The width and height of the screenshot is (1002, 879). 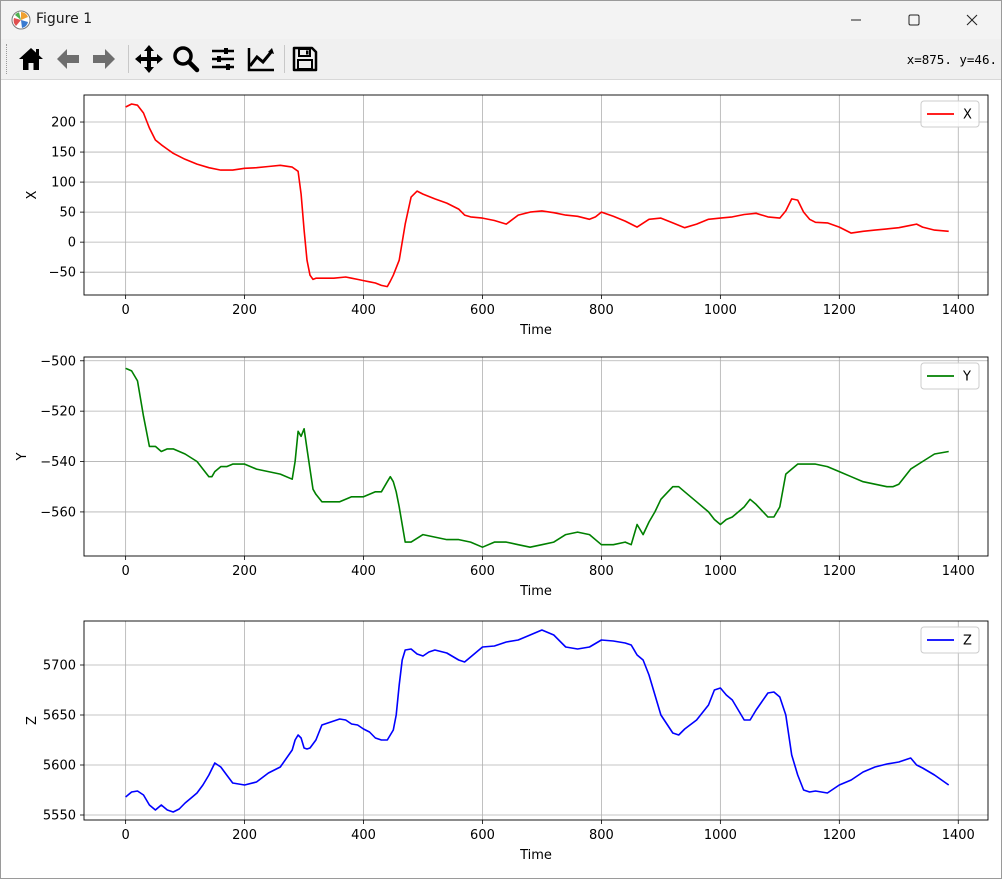 I want to click on zoom-button, so click(x=186, y=59).